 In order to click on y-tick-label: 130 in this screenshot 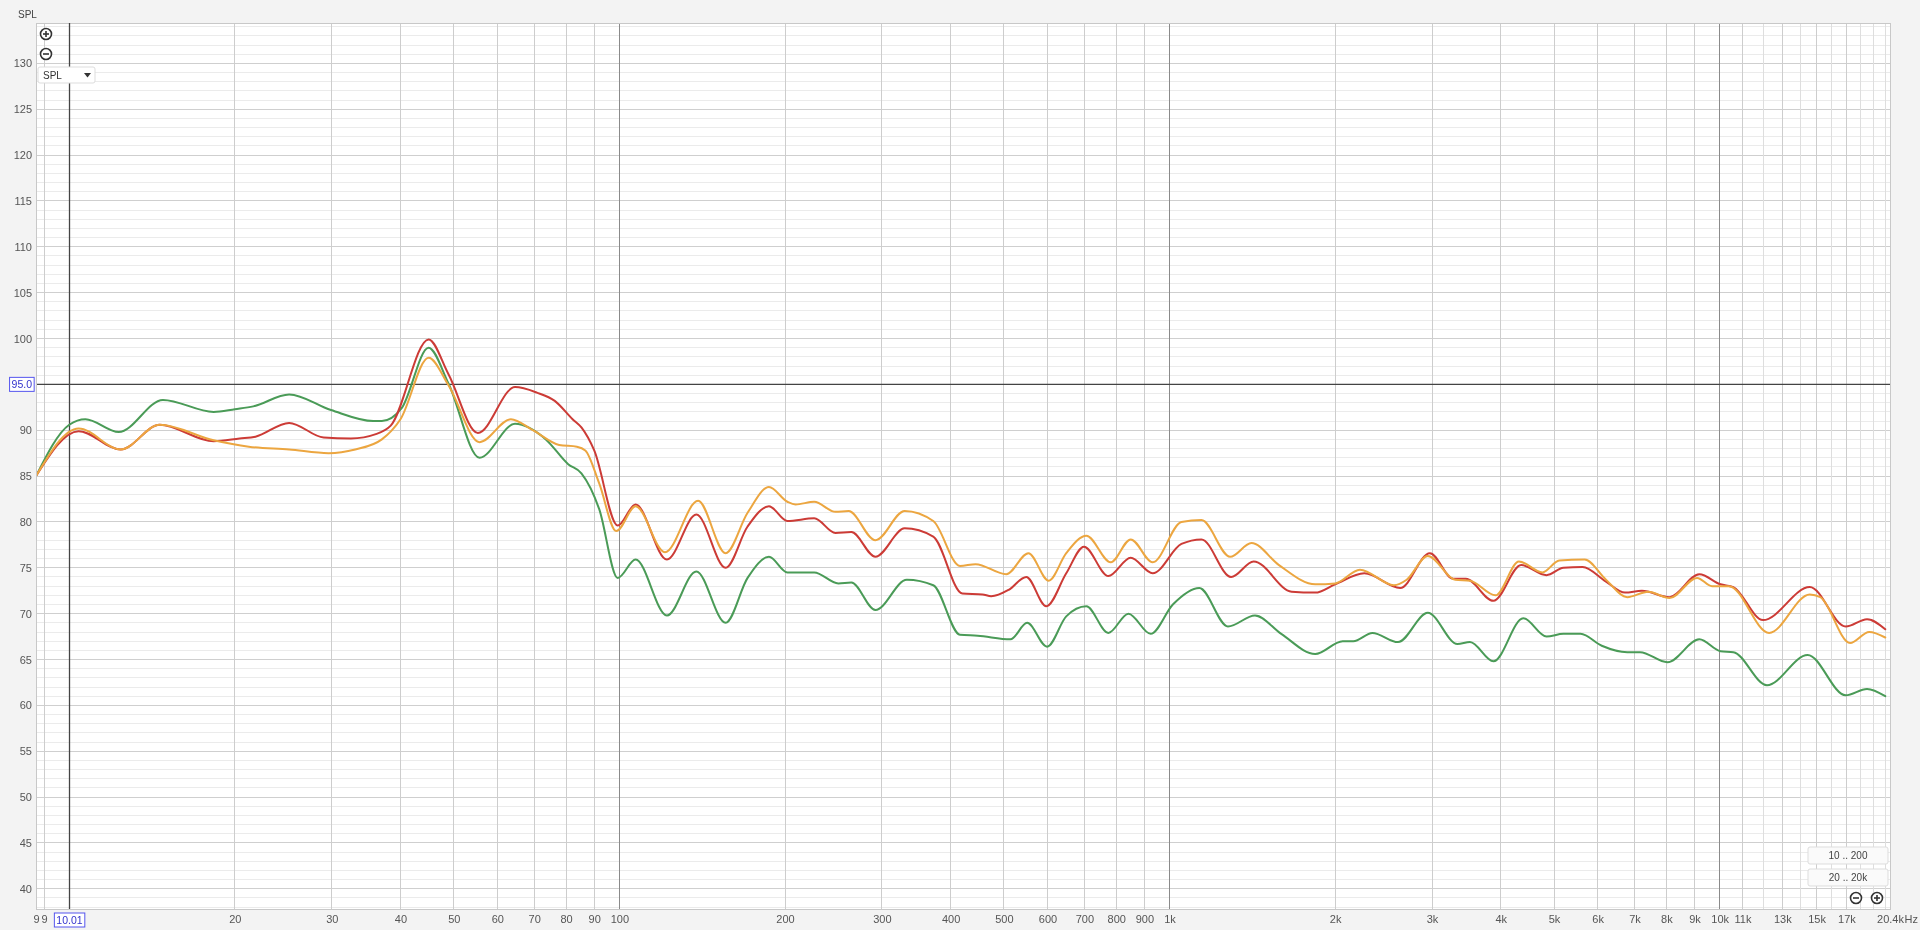, I will do `click(22, 63)`.